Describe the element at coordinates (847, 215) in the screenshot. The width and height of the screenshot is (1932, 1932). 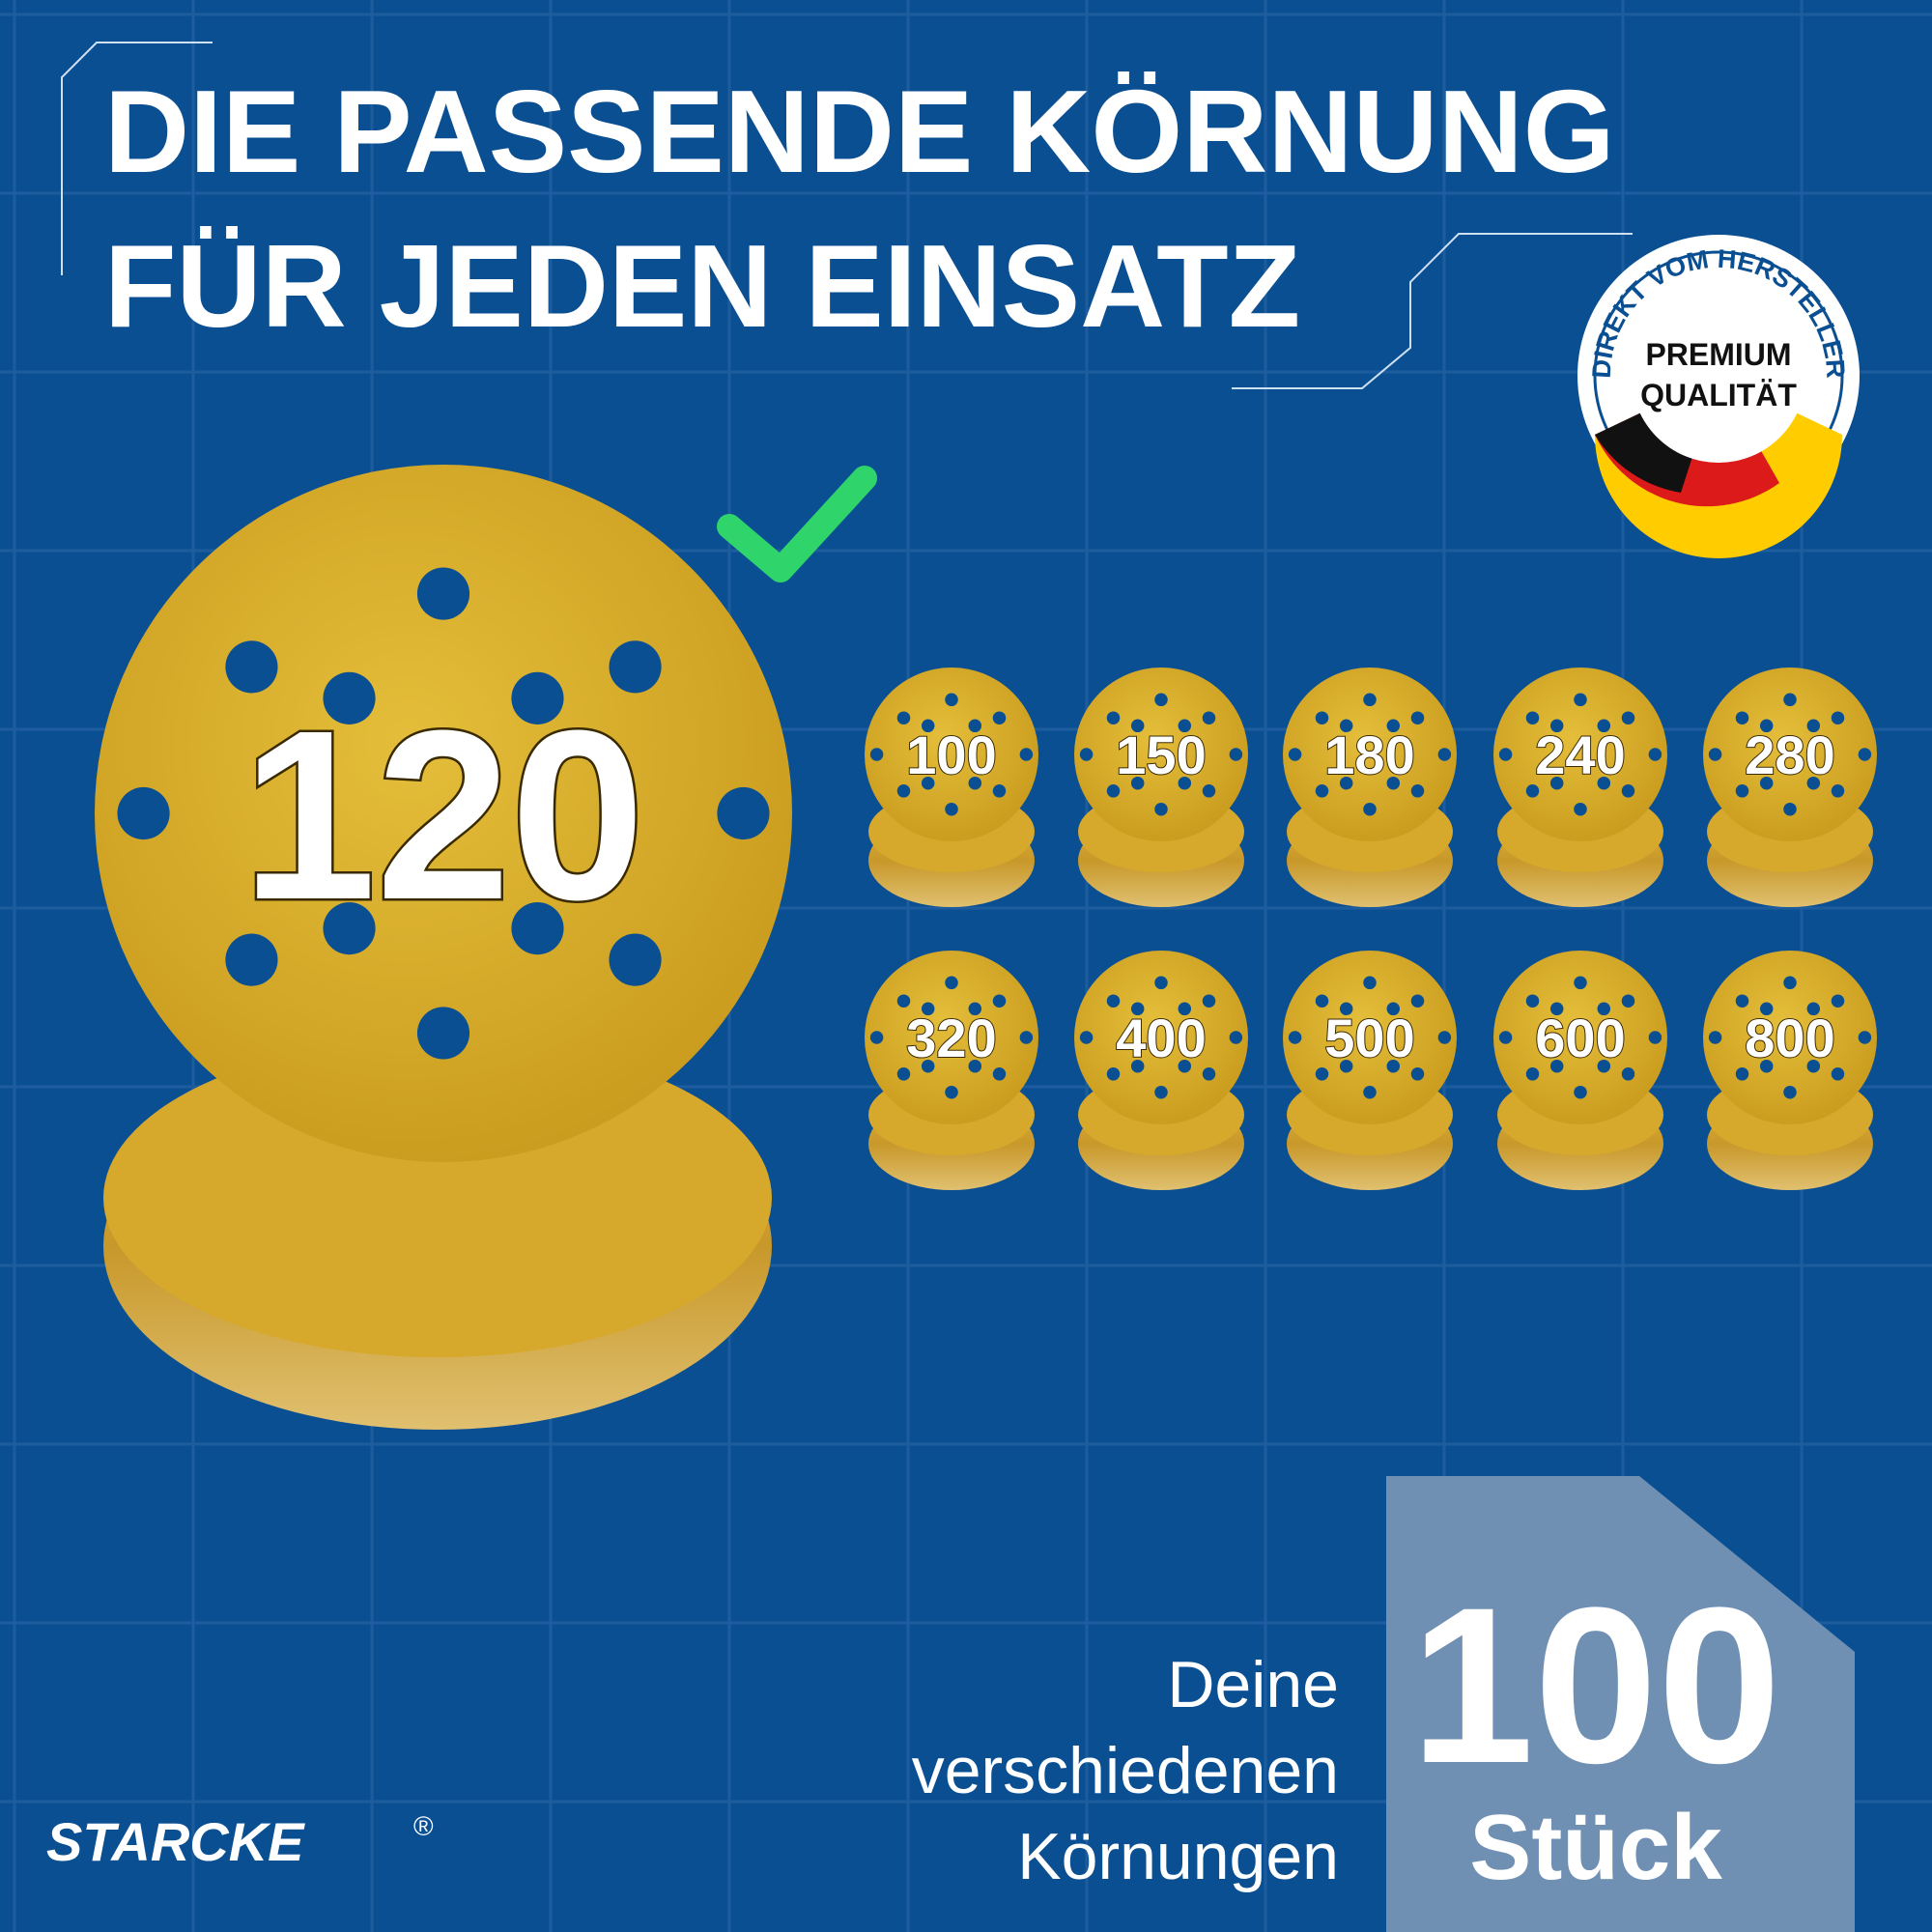
I see `decor-lines` at that location.